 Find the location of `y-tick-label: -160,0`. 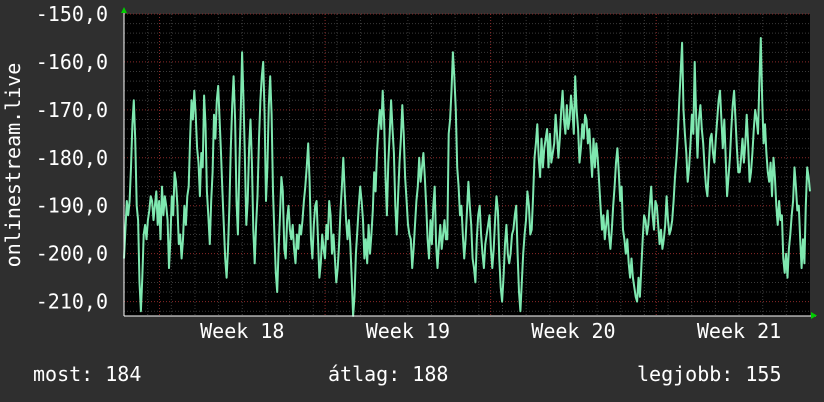

y-tick-label: -160,0 is located at coordinates (72, 62).